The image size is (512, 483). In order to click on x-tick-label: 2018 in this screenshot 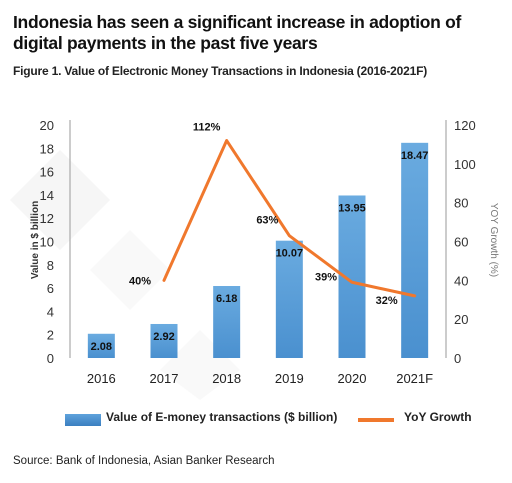, I will do `click(226, 378)`.